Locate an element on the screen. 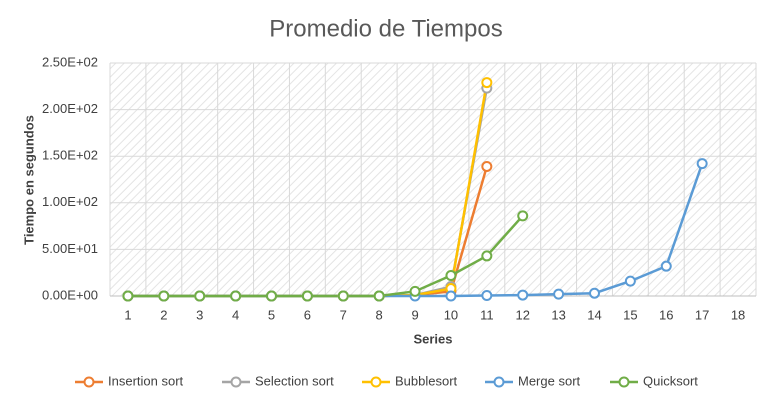  x-tick-label: 13 is located at coordinates (558, 314).